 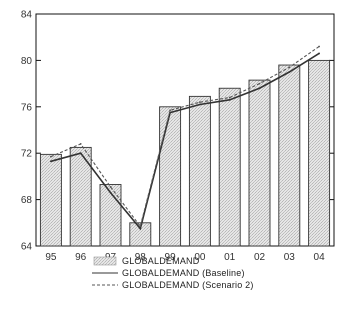 What do you see at coordinates (27, 154) in the screenshot?
I see `y-tick-label: 72` at bounding box center [27, 154].